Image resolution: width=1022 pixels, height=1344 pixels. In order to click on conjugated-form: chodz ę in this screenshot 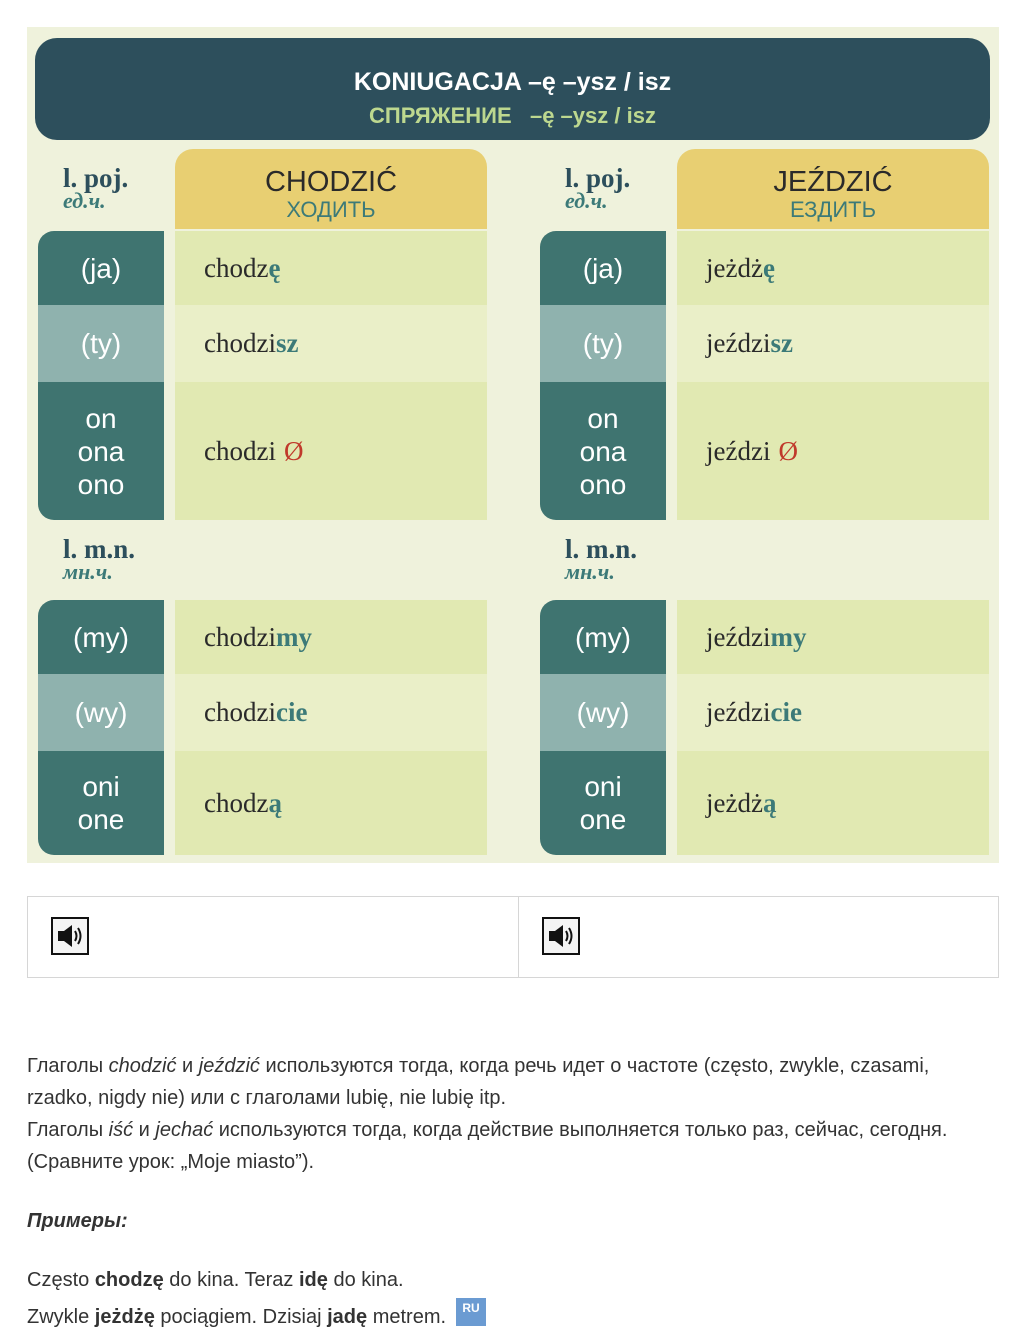, I will do `click(331, 268)`.